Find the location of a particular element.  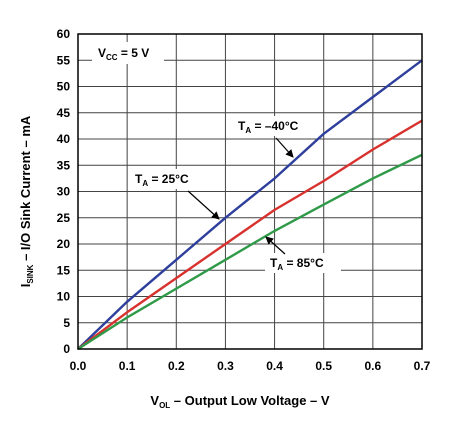

y-tick-labels: 0 5 10 15 20 25 30 35 40 45 50 55 60 is located at coordinates (64, 191).